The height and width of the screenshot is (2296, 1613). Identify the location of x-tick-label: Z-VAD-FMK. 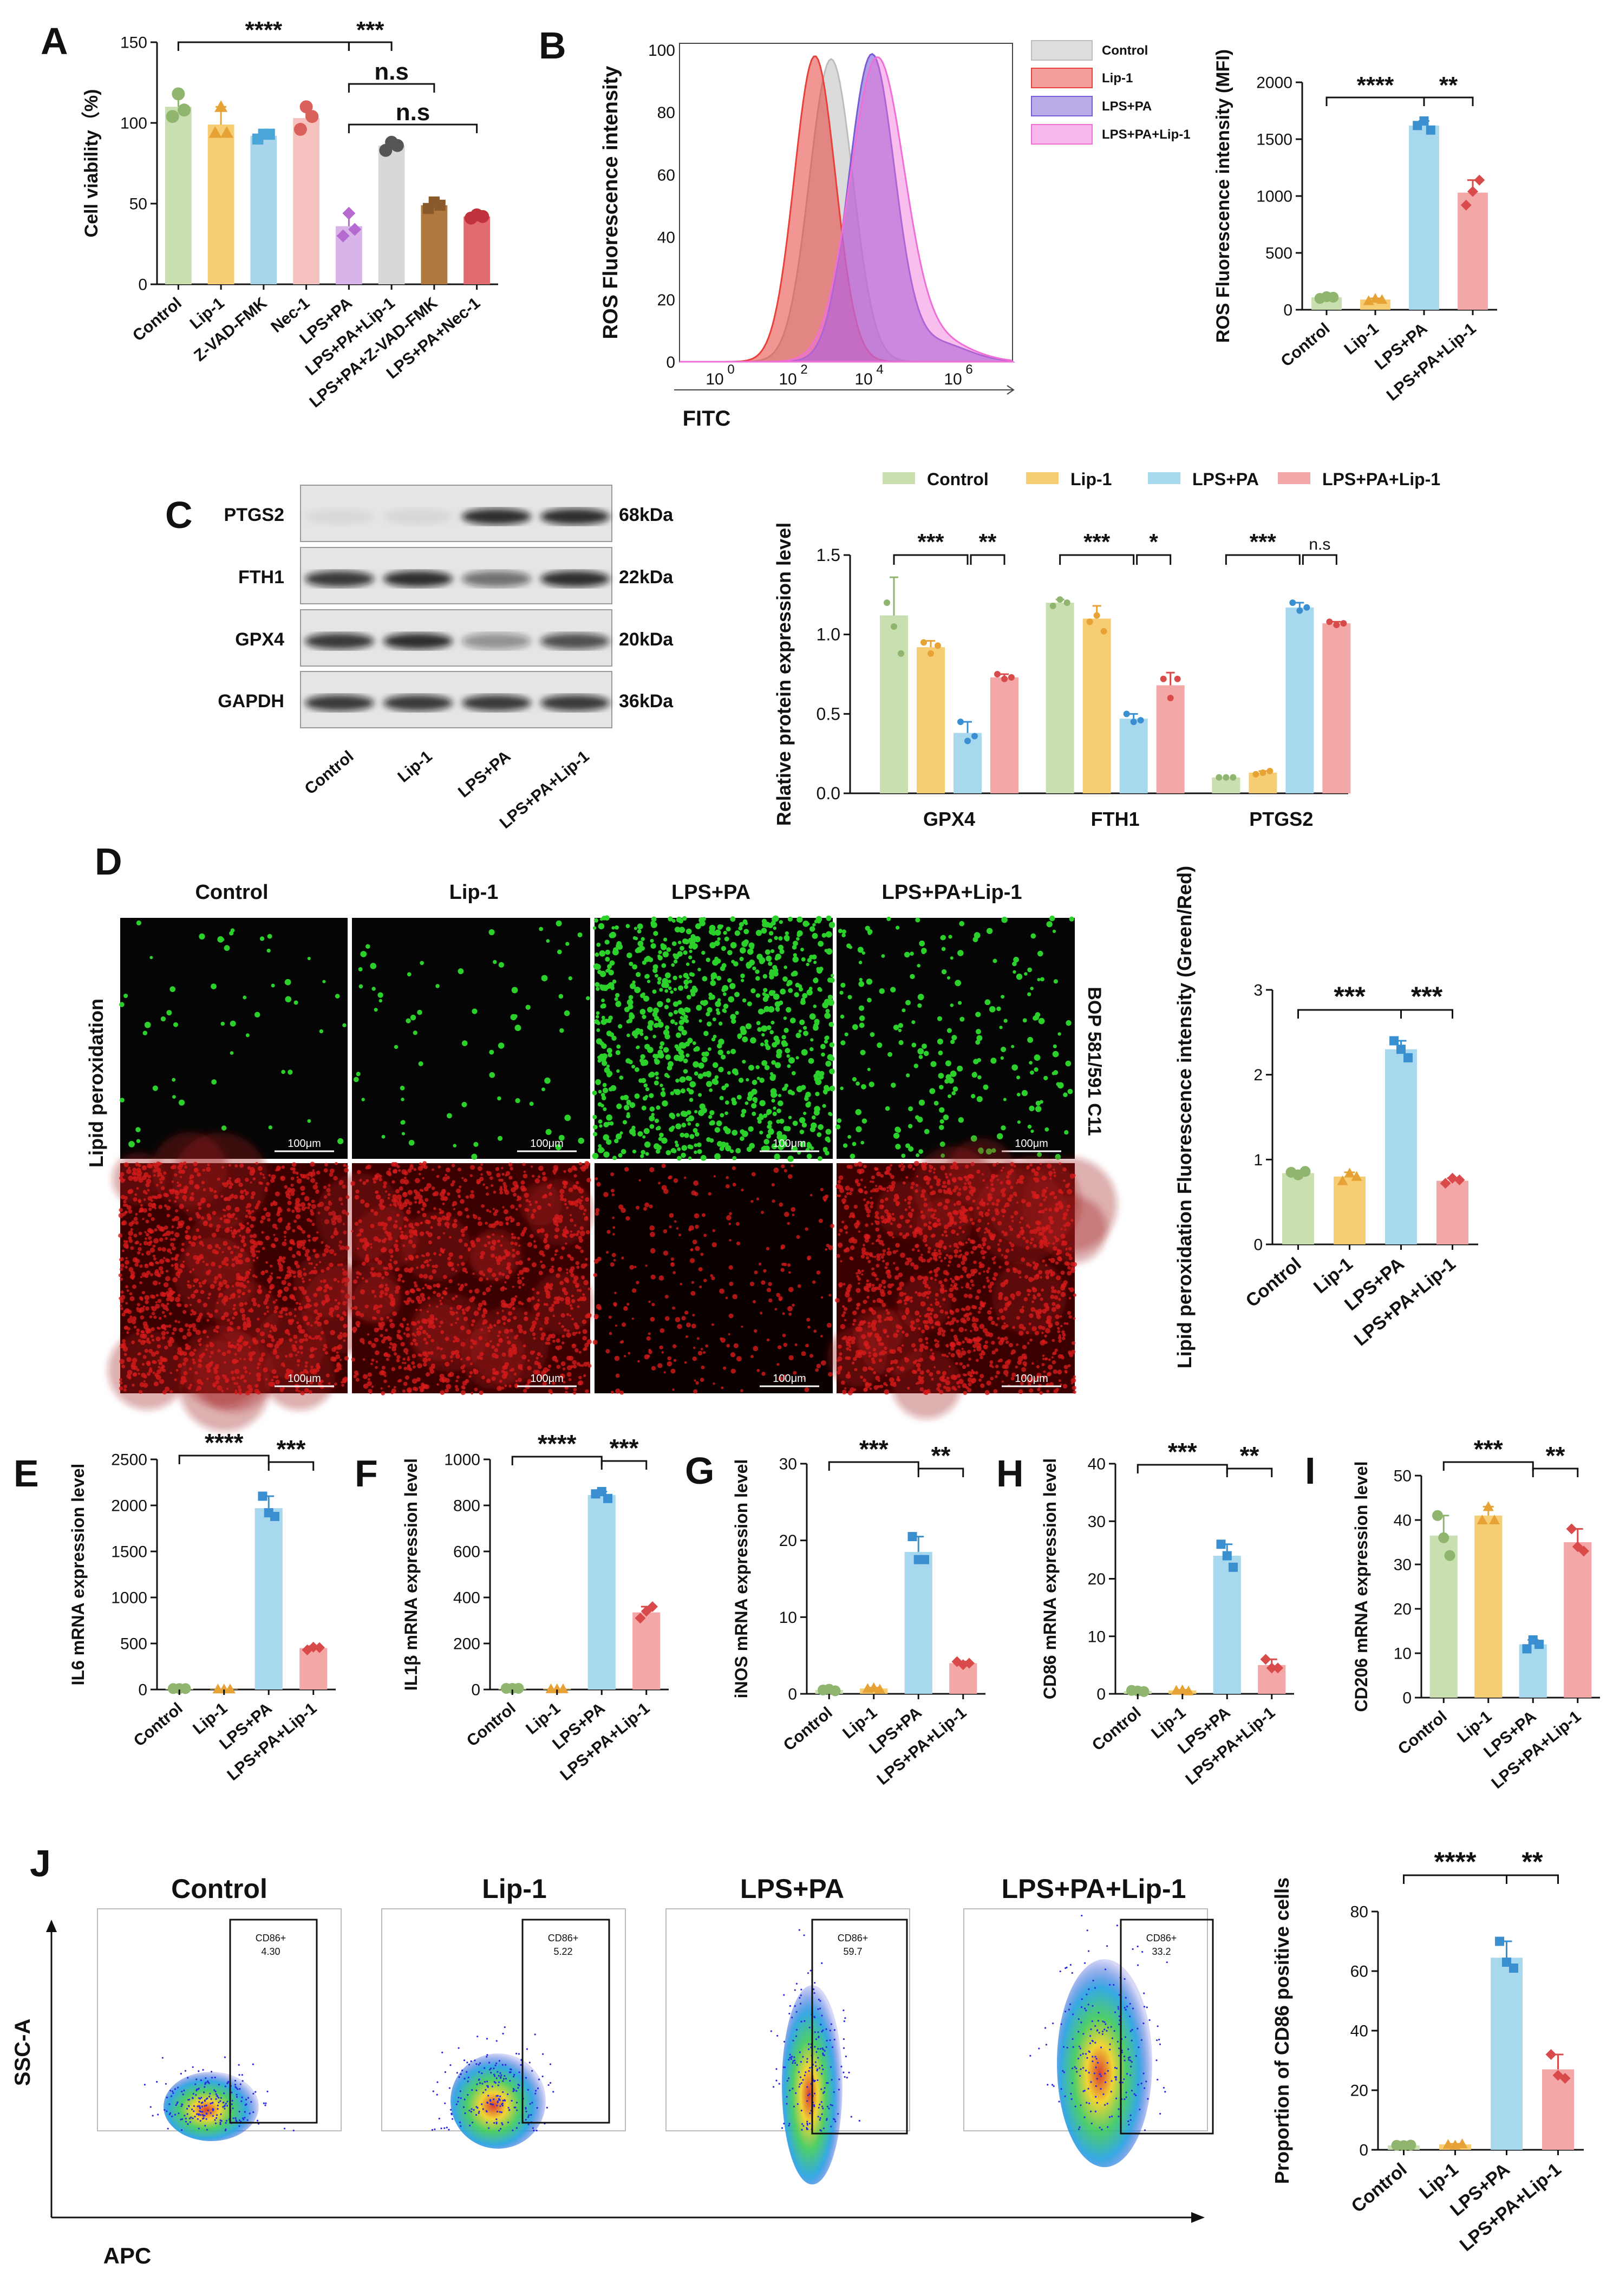
(230, 329).